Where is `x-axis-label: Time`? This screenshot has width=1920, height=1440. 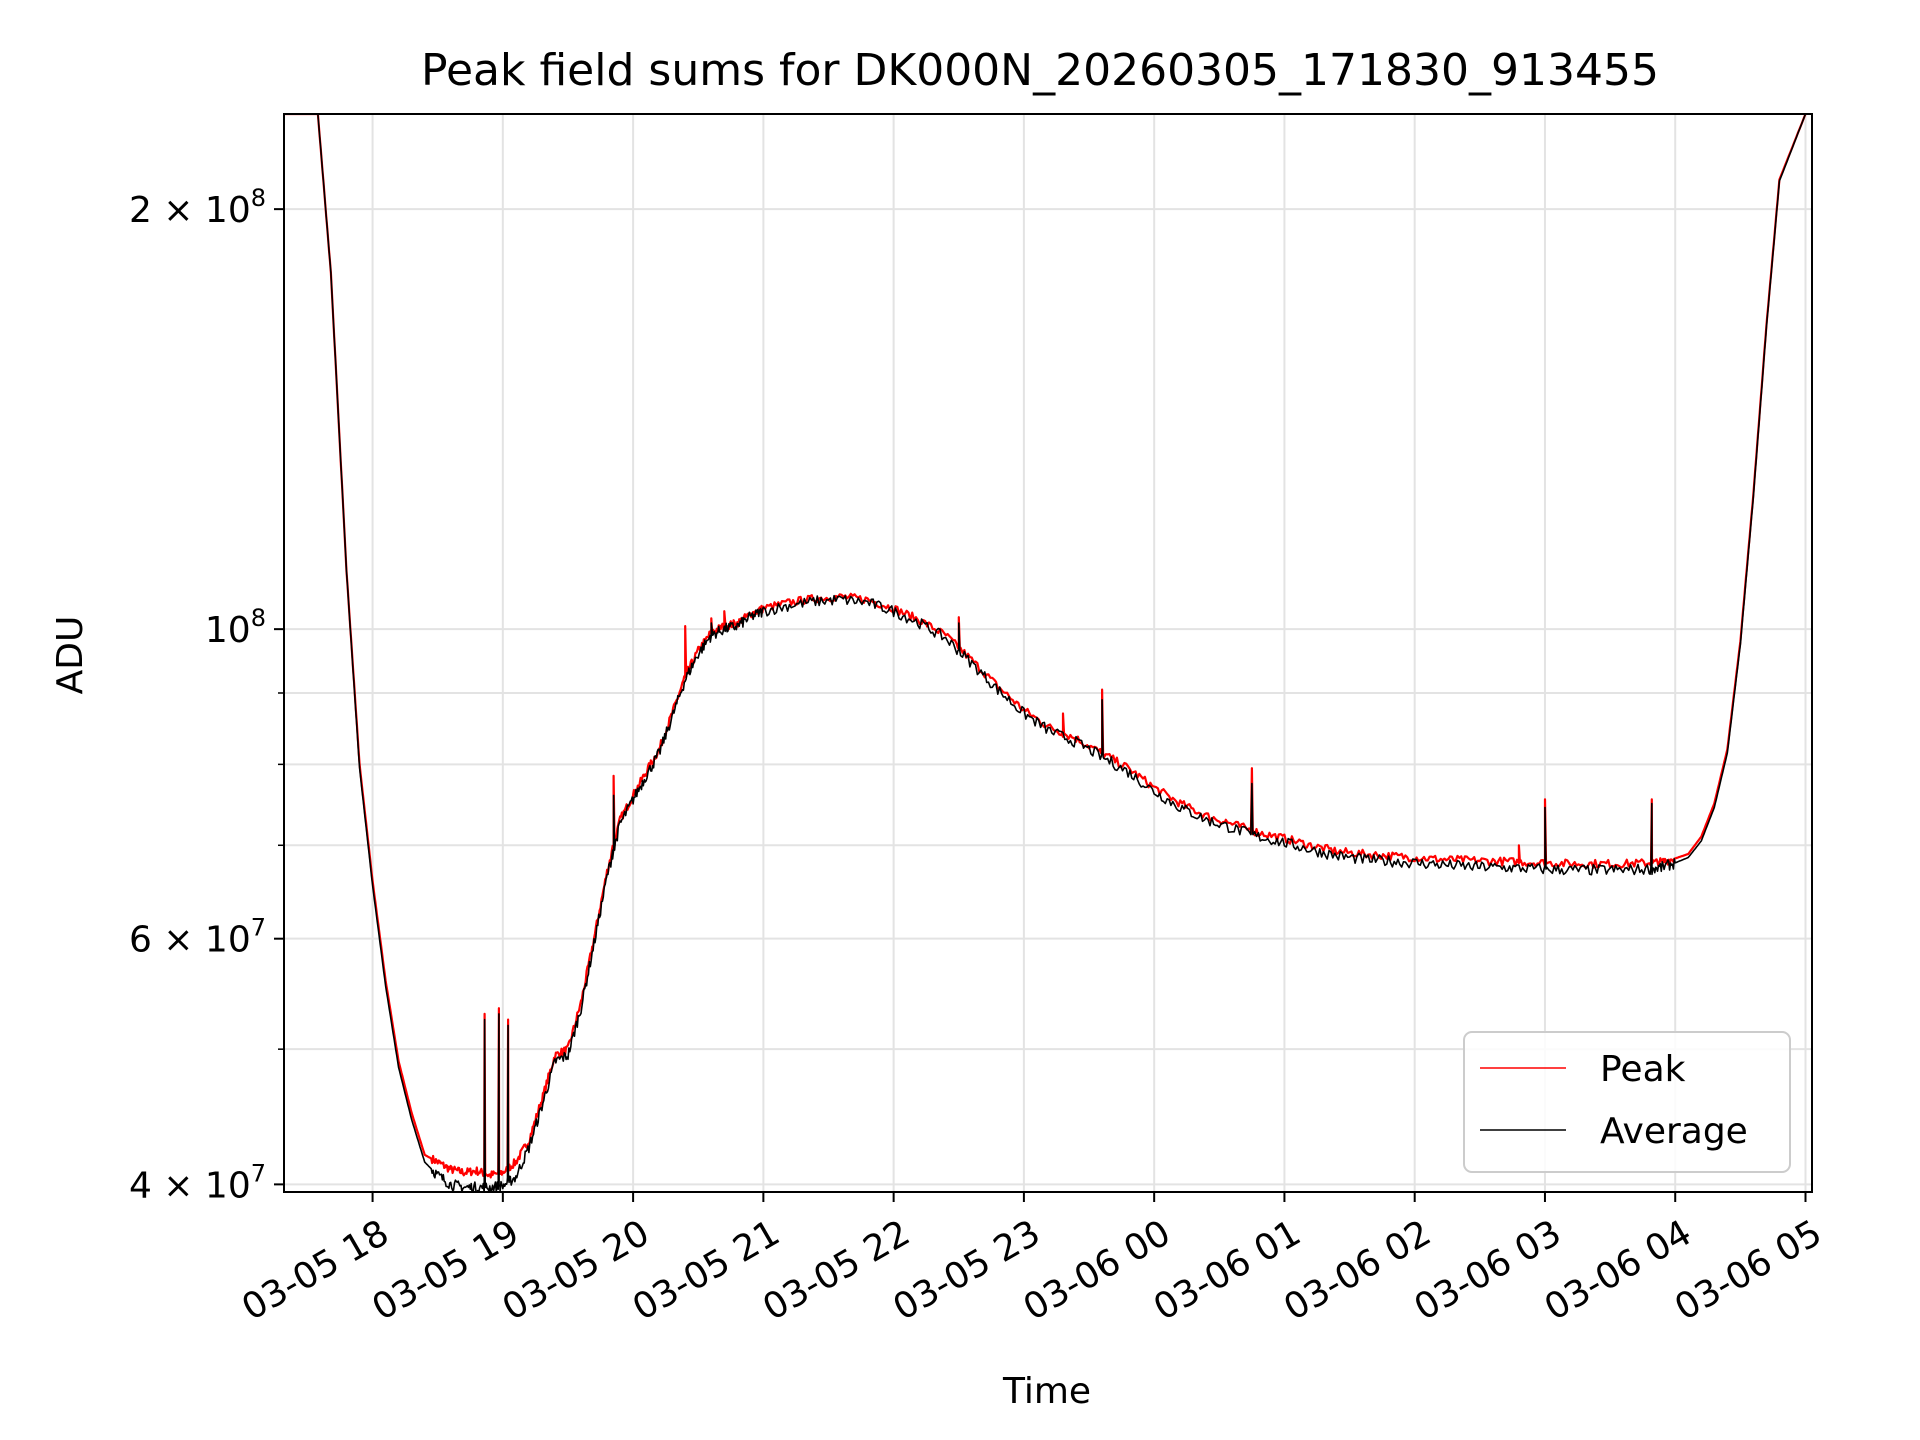
x-axis-label: Time is located at coordinates (1046, 1391).